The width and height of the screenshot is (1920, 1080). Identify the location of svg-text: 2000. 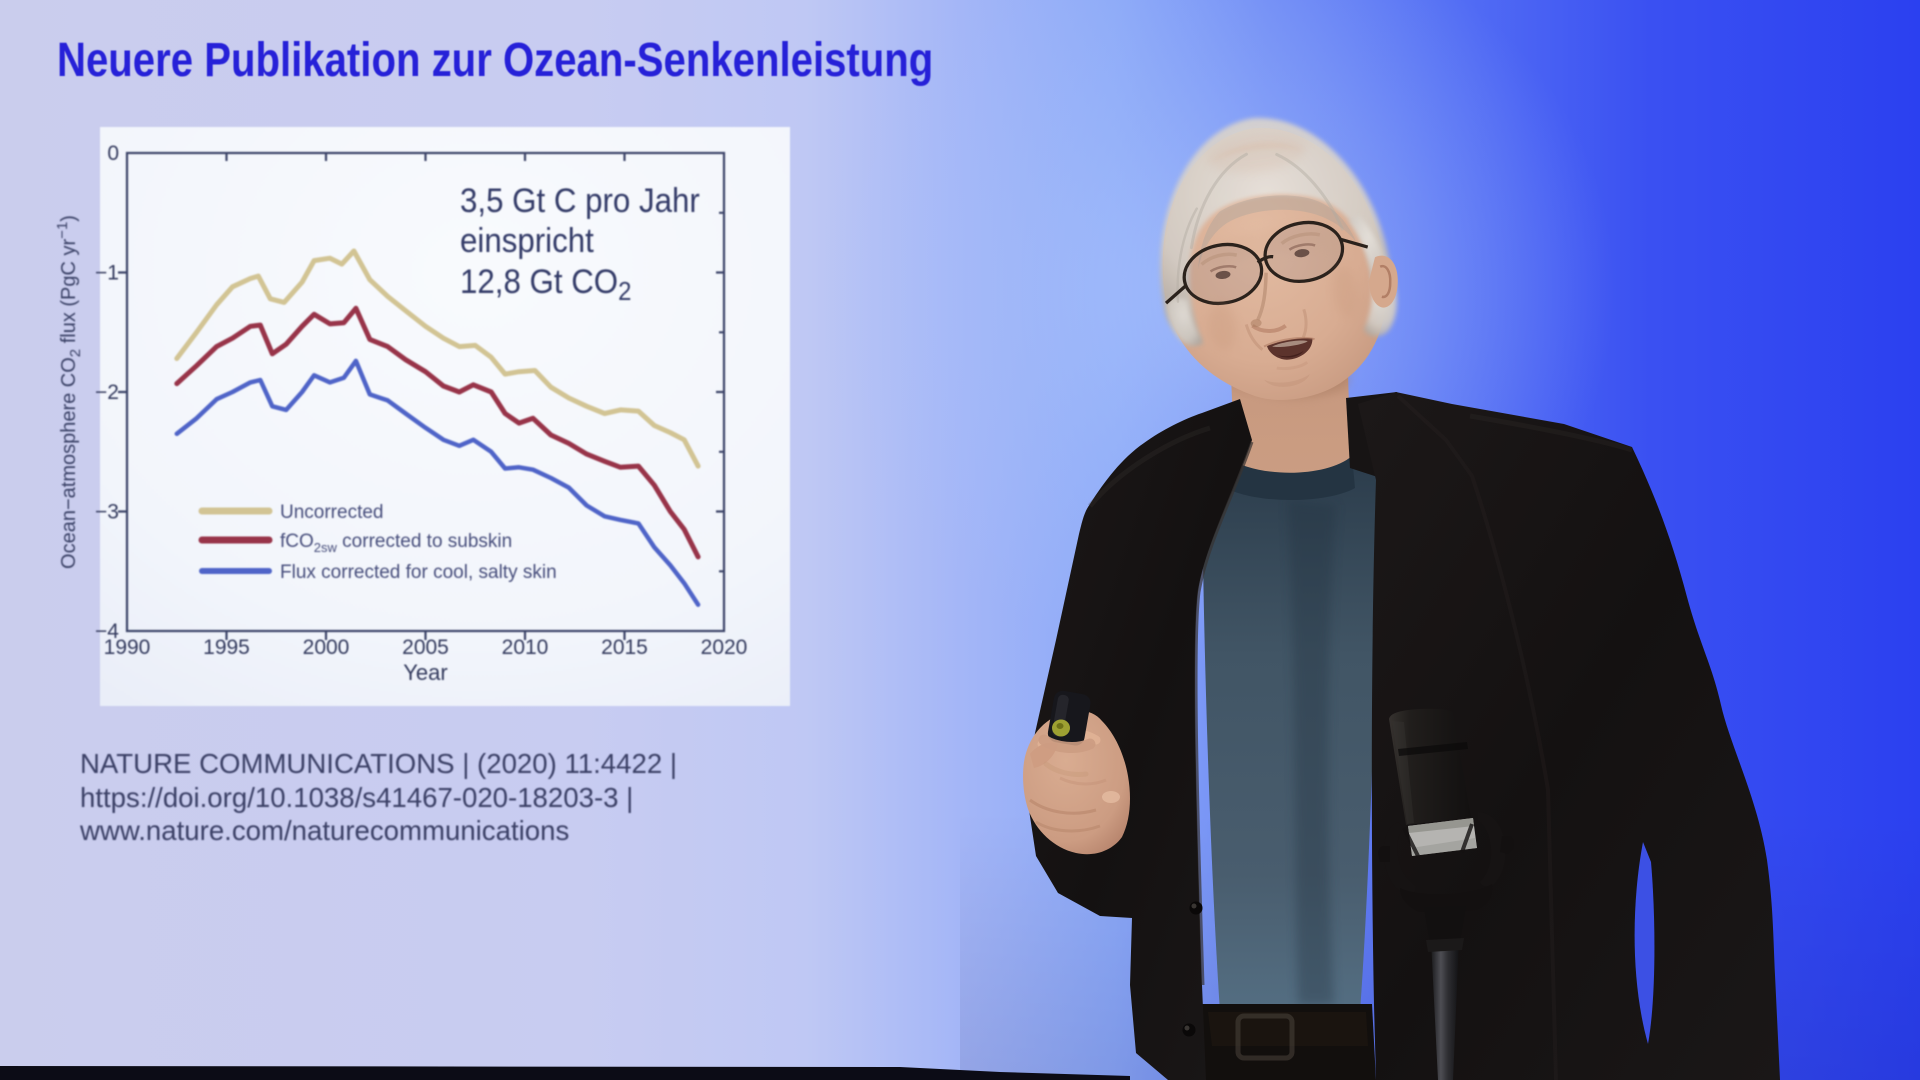
(326, 647).